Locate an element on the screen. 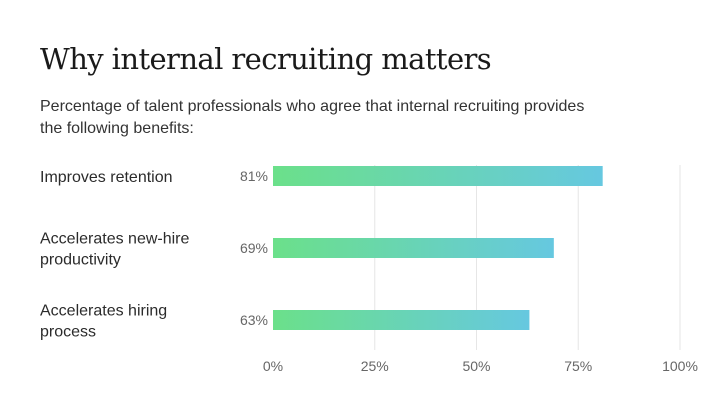 This screenshot has height=420, width=720. category-label-line: Accelerates new-hire is located at coordinates (115, 239).